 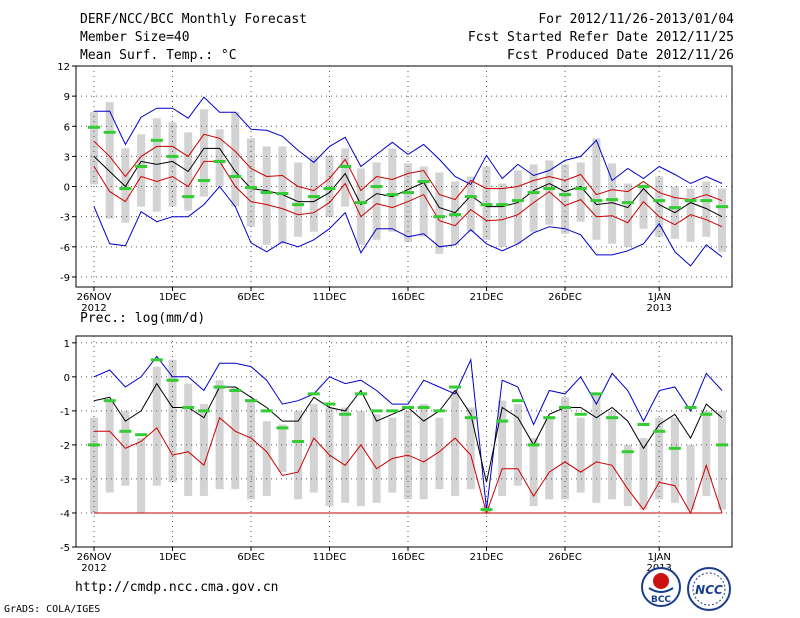 What do you see at coordinates (658, 557) in the screenshot?
I see `x-tick-label: 1JAN` at bounding box center [658, 557].